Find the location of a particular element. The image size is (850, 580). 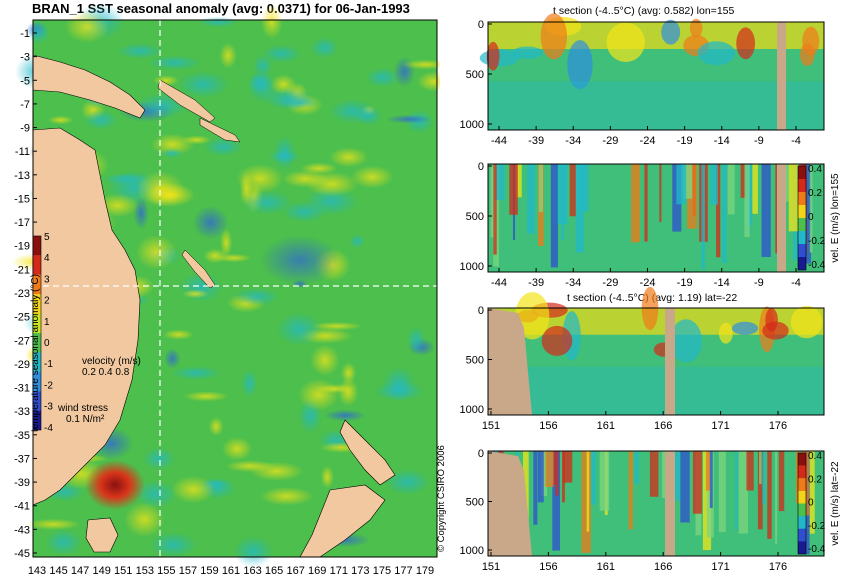

colorbar-tick: 2 is located at coordinates (47, 301).